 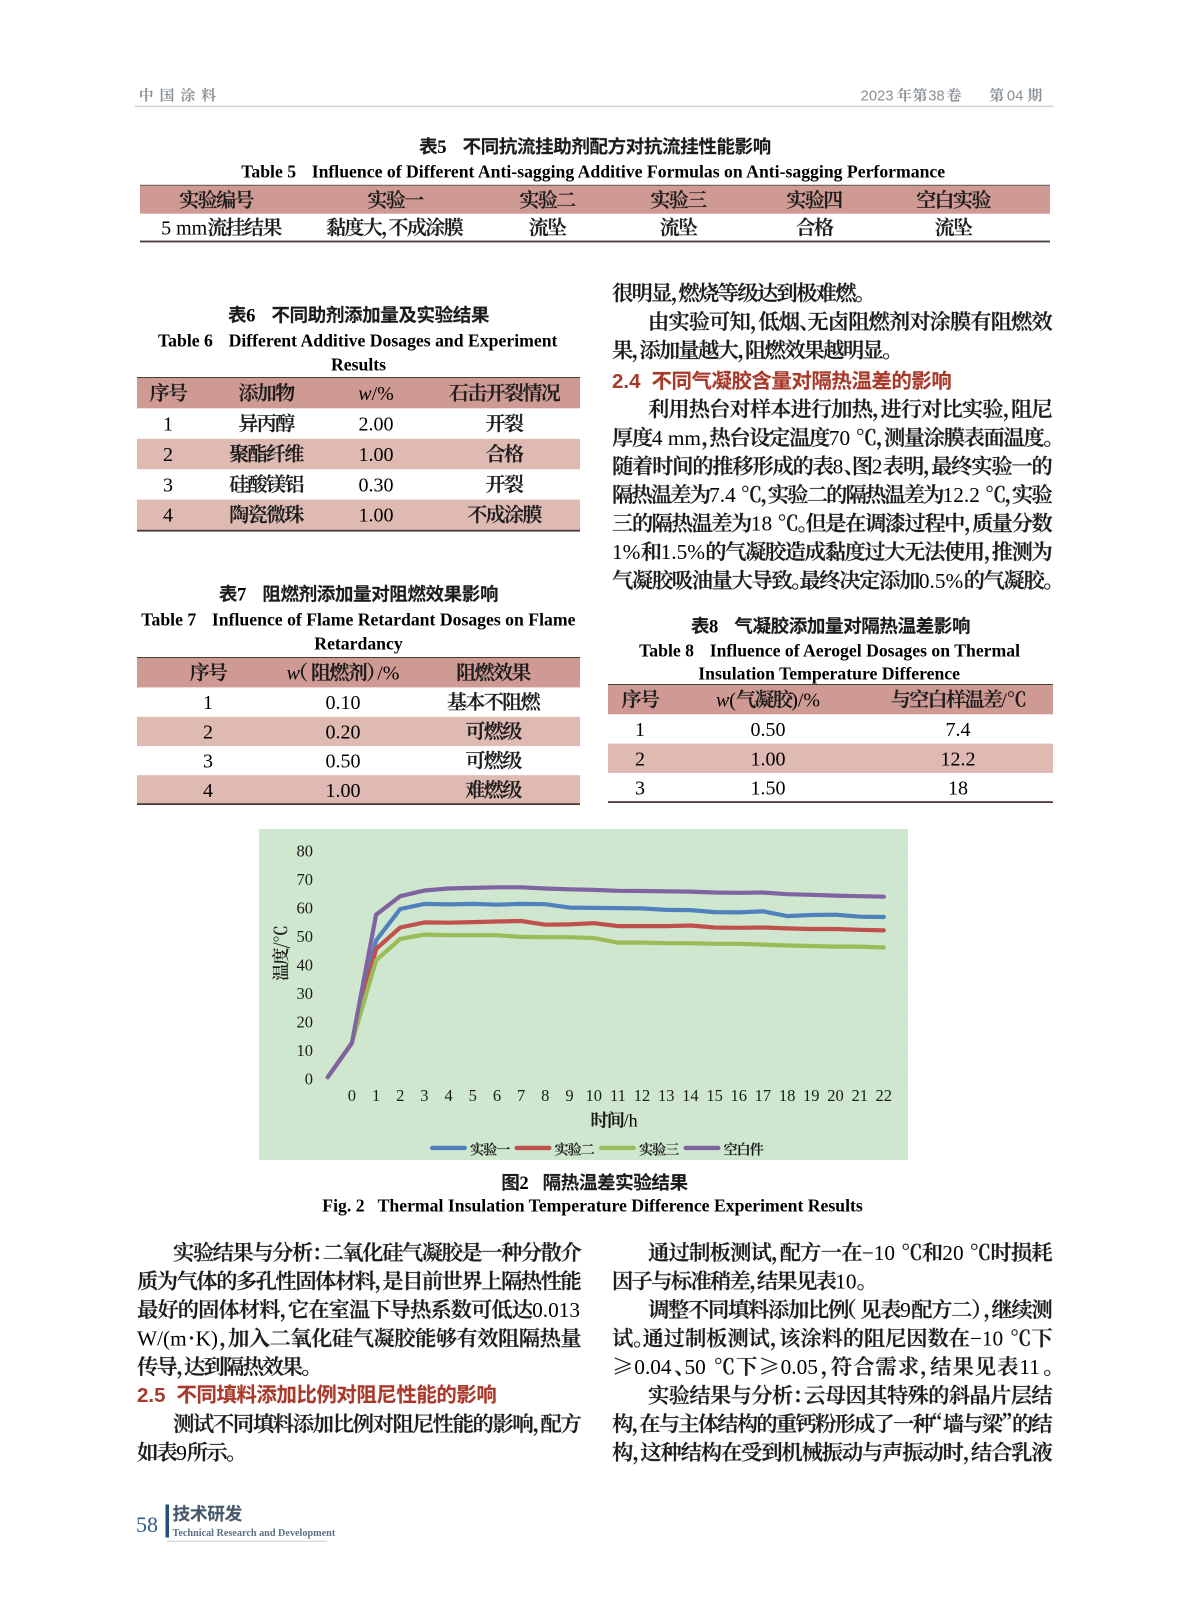 What do you see at coordinates (642, 1095) in the screenshot?
I see `svg-text: 12` at bounding box center [642, 1095].